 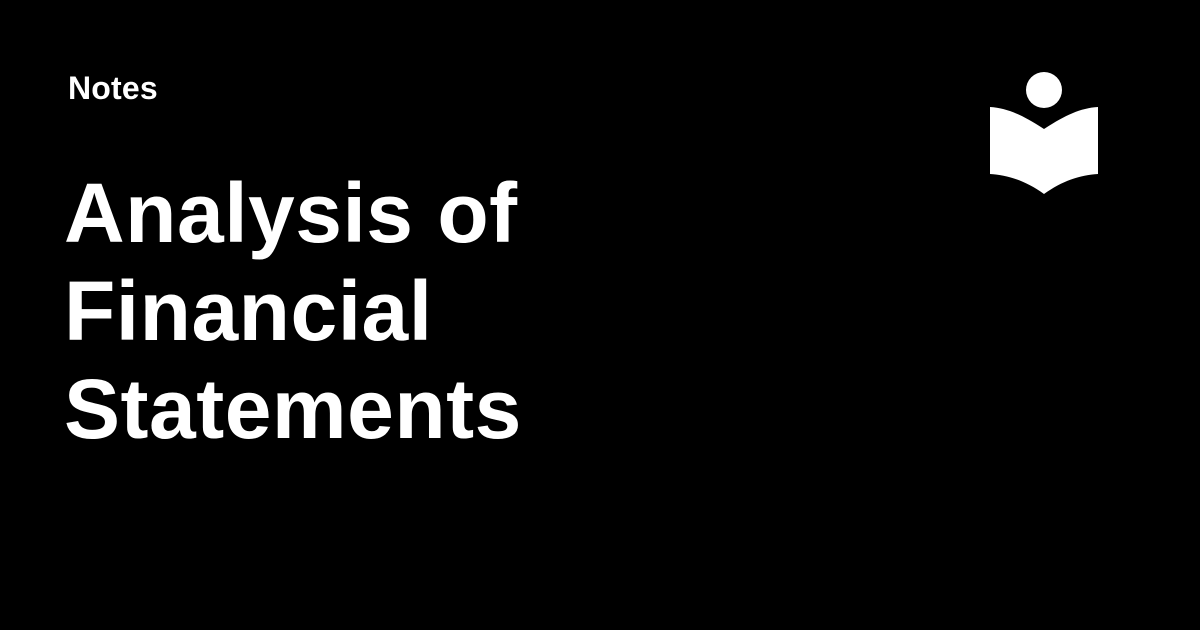 What do you see at coordinates (293, 409) in the screenshot?
I see `title-line-3: Statements` at bounding box center [293, 409].